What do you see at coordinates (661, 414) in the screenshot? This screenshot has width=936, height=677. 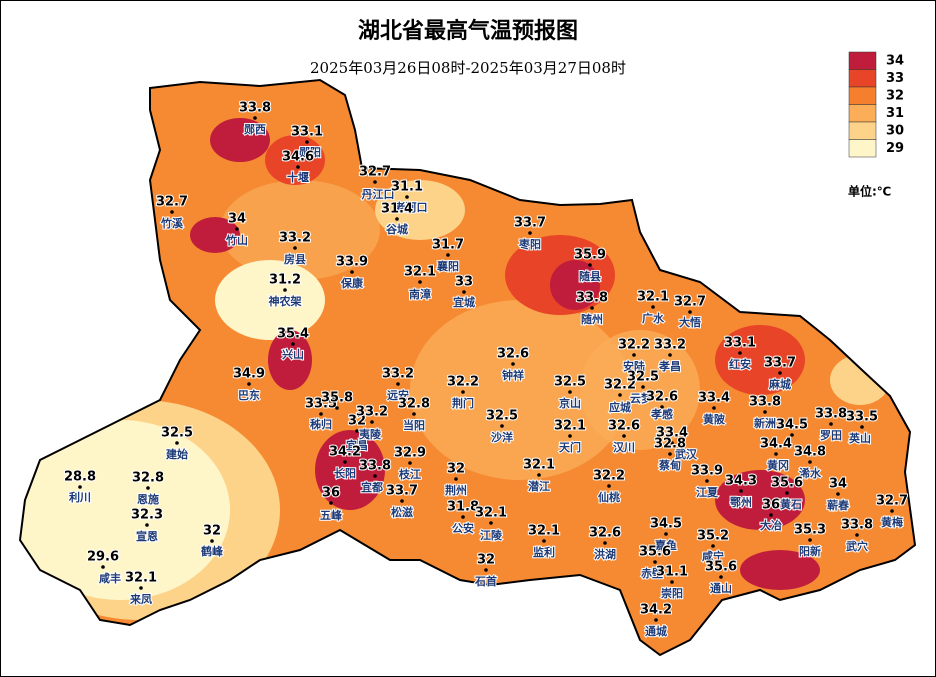 I see `station-name: 孝感` at bounding box center [661, 414].